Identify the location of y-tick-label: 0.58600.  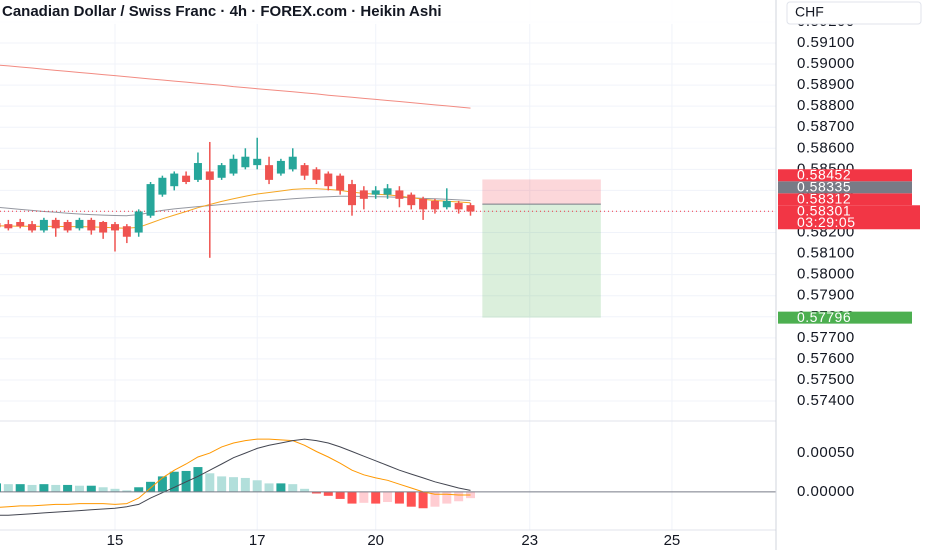
(826, 147).